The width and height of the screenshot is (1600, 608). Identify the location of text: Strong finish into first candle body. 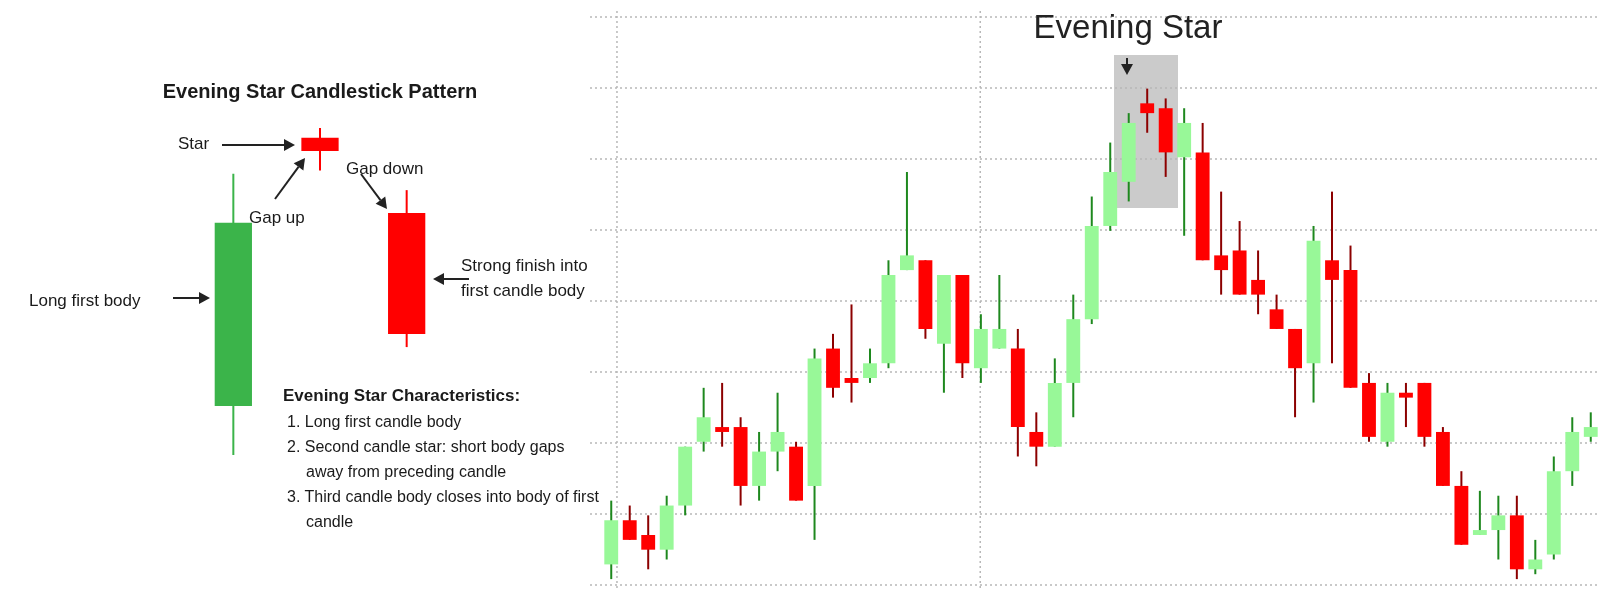
(525, 278).